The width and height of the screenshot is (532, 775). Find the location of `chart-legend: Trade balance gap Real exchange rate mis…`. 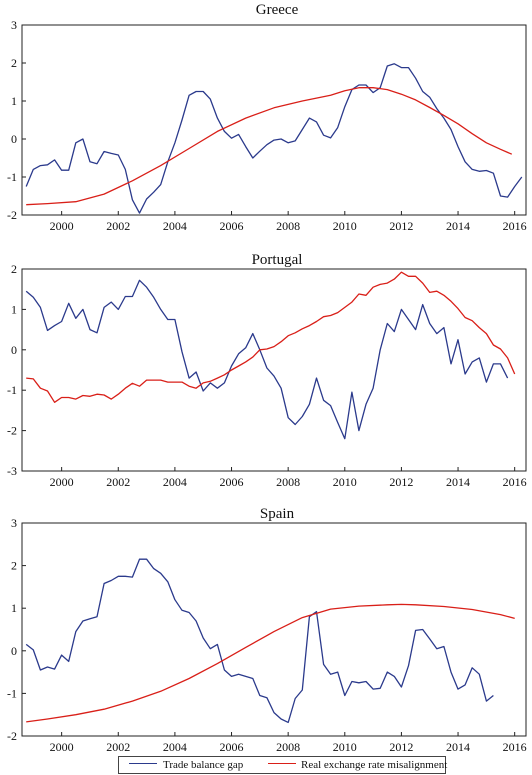

chart-legend: Trade balance gap Real exchange rate mis… is located at coordinates (283, 765).